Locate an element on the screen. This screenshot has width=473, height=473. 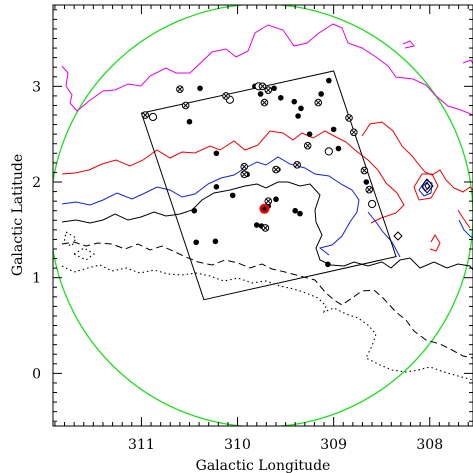
x-tick-label: 311 is located at coordinates (141, 445).